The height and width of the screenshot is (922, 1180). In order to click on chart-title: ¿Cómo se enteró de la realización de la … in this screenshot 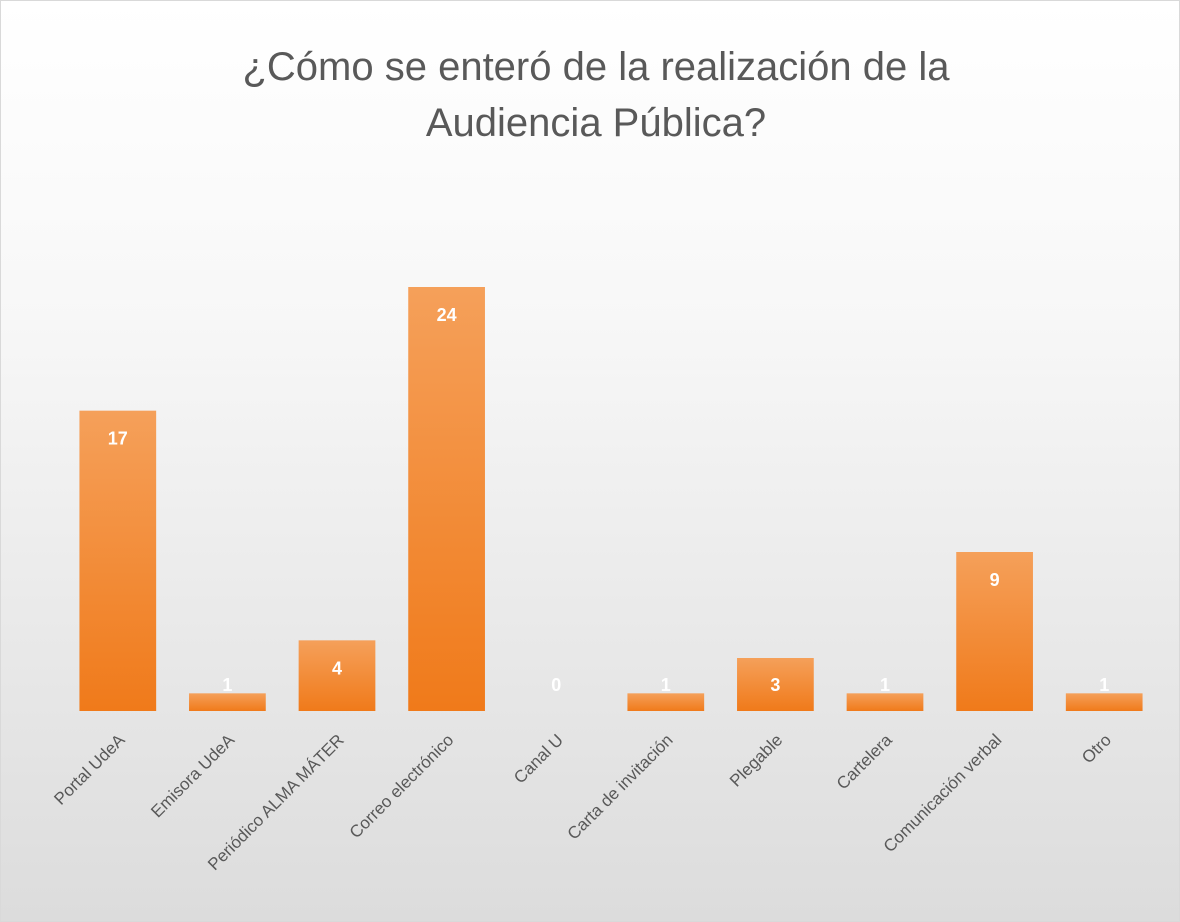, I will do `click(596, 95)`.